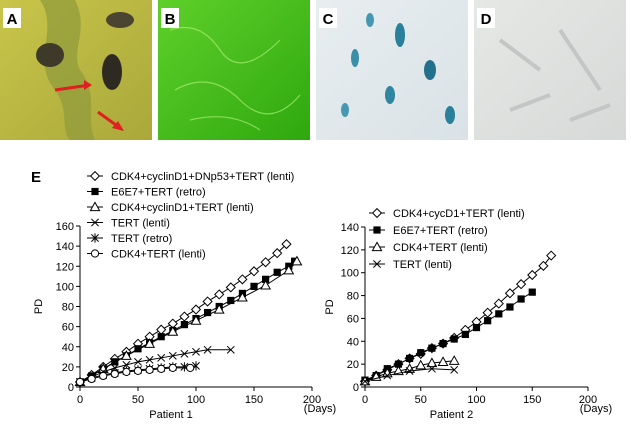  What do you see at coordinates (170, 415) in the screenshot?
I see `x-axis-label: Patient 1` at bounding box center [170, 415].